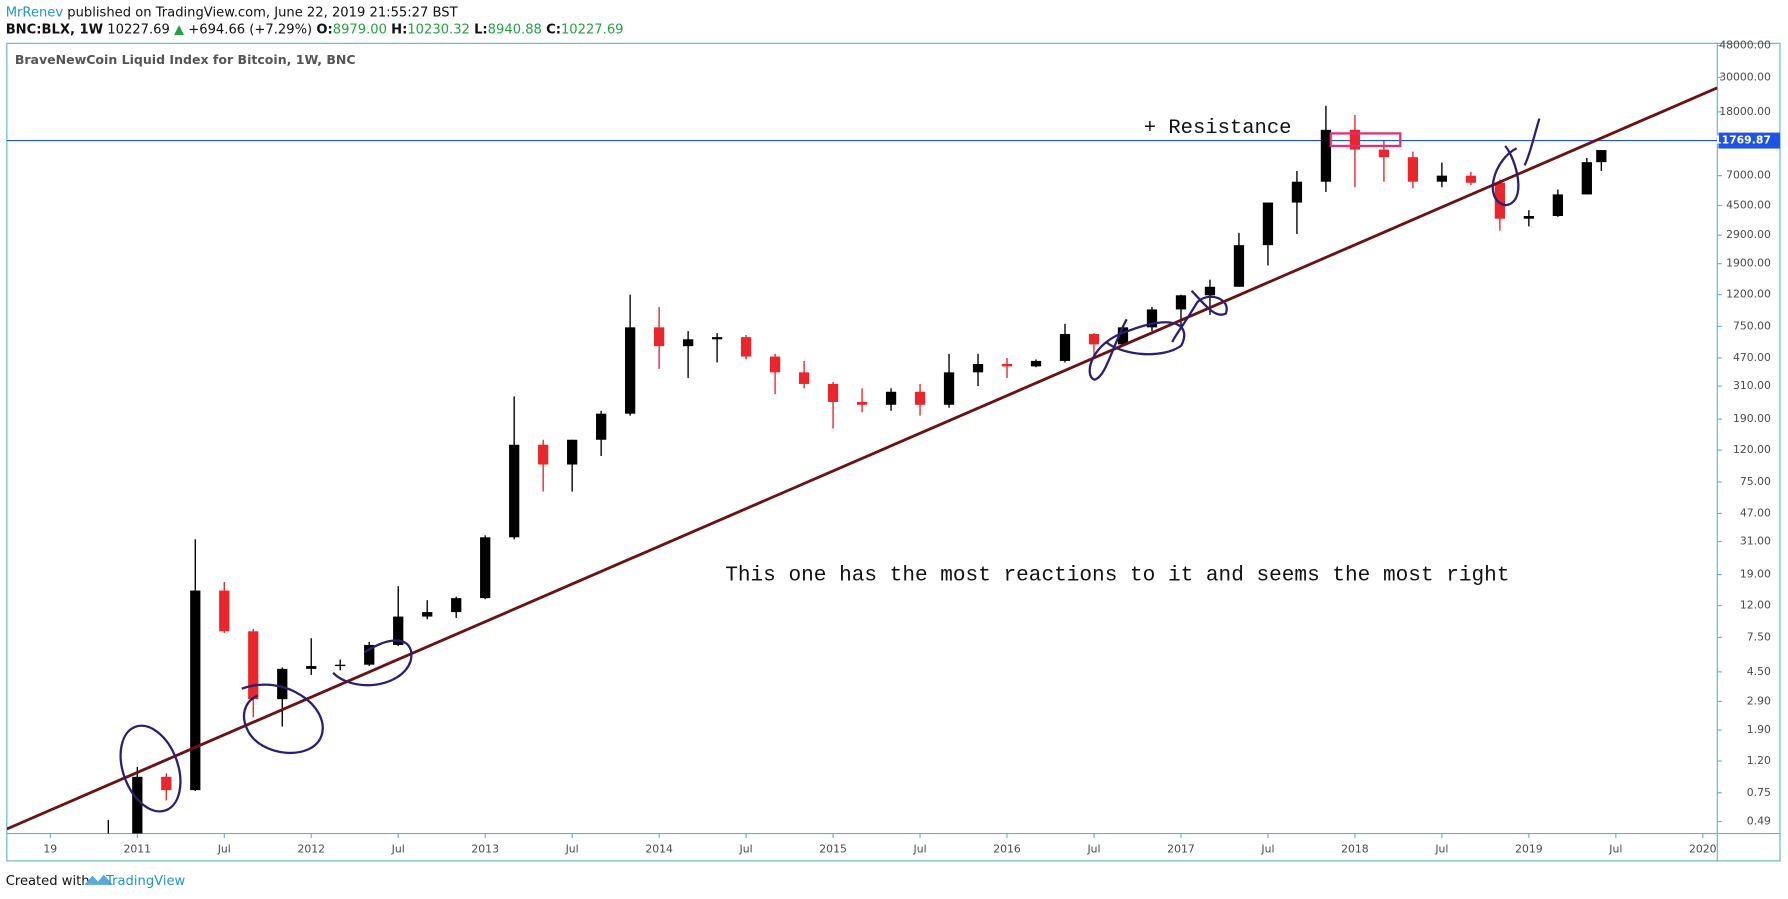  I want to click on x-tick-label: 2012, so click(311, 849).